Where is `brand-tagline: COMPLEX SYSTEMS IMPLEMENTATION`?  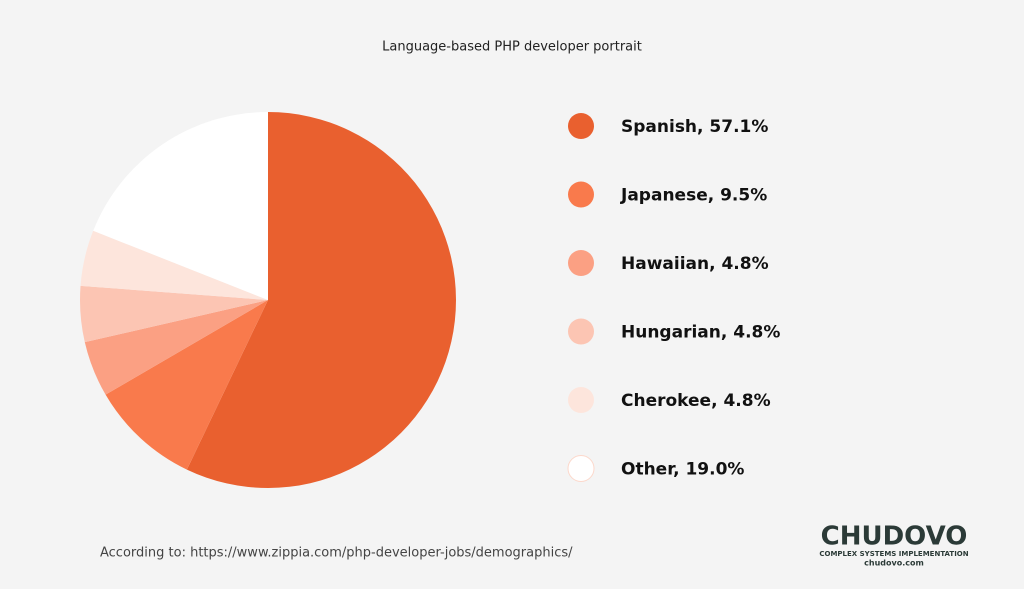 brand-tagline: COMPLEX SYSTEMS IMPLEMENTATION is located at coordinates (893, 554).